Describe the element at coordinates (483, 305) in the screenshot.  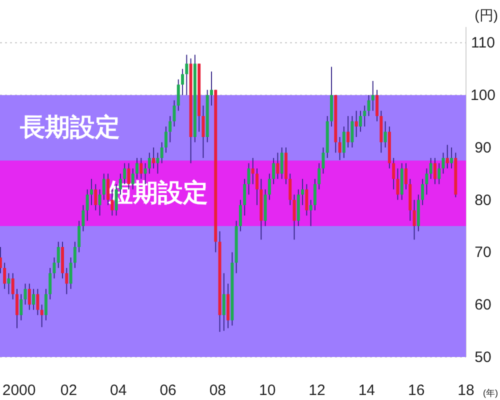
I see `y-tick-label: 60` at that location.